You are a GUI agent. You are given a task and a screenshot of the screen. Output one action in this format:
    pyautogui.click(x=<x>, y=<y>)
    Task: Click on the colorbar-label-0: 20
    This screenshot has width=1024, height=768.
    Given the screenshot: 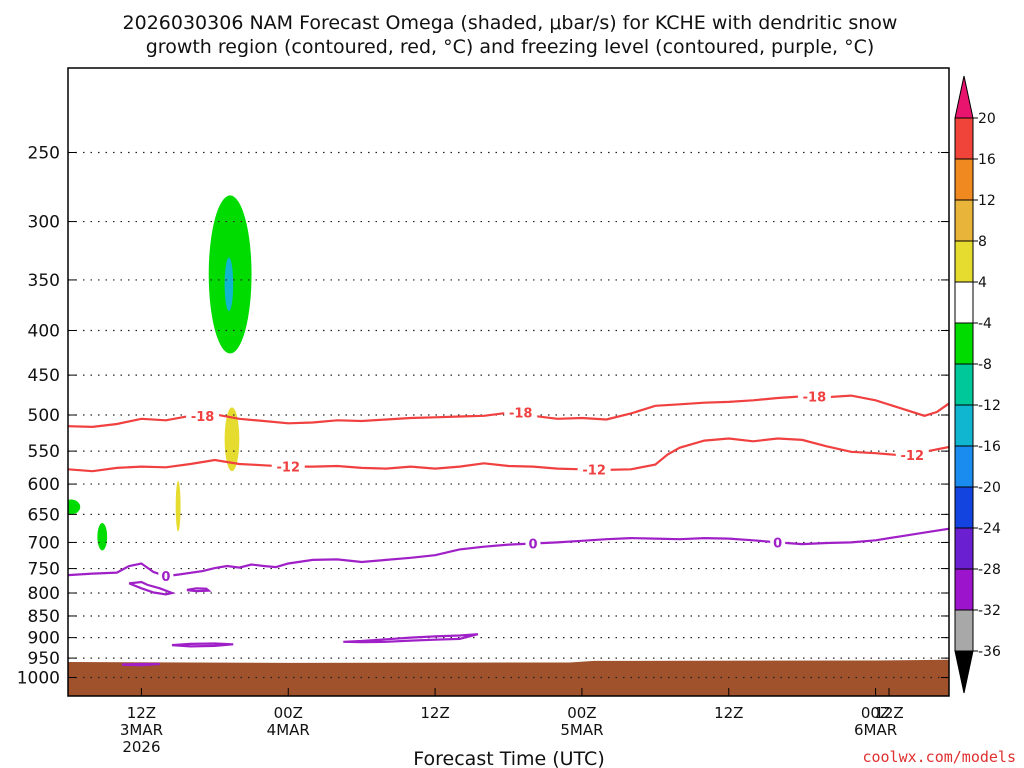 What is the action you would take?
    pyautogui.click(x=987, y=119)
    